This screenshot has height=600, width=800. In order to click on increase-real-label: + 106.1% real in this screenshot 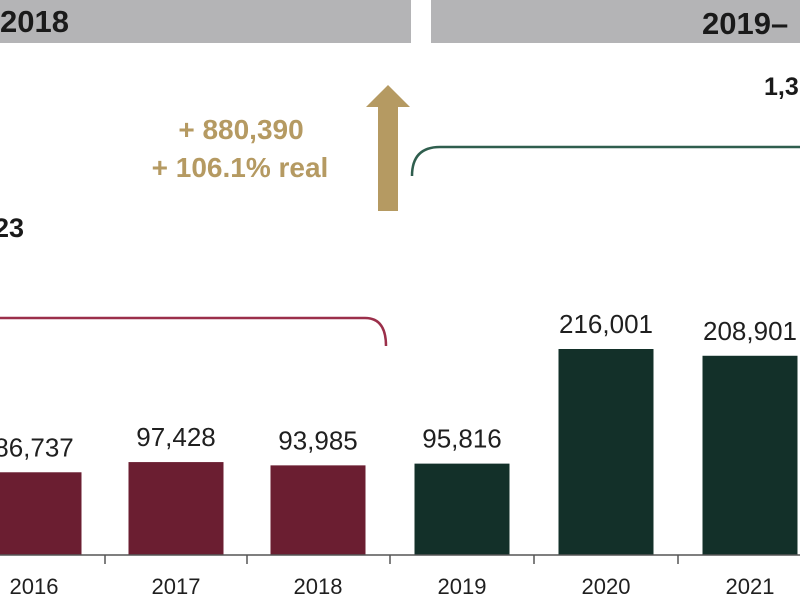, I will do `click(240, 167)`.